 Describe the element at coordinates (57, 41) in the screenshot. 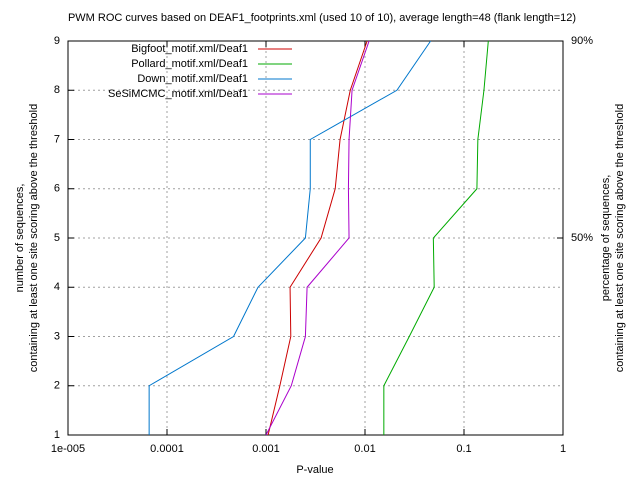

I see `y-tick-label: 9` at that location.